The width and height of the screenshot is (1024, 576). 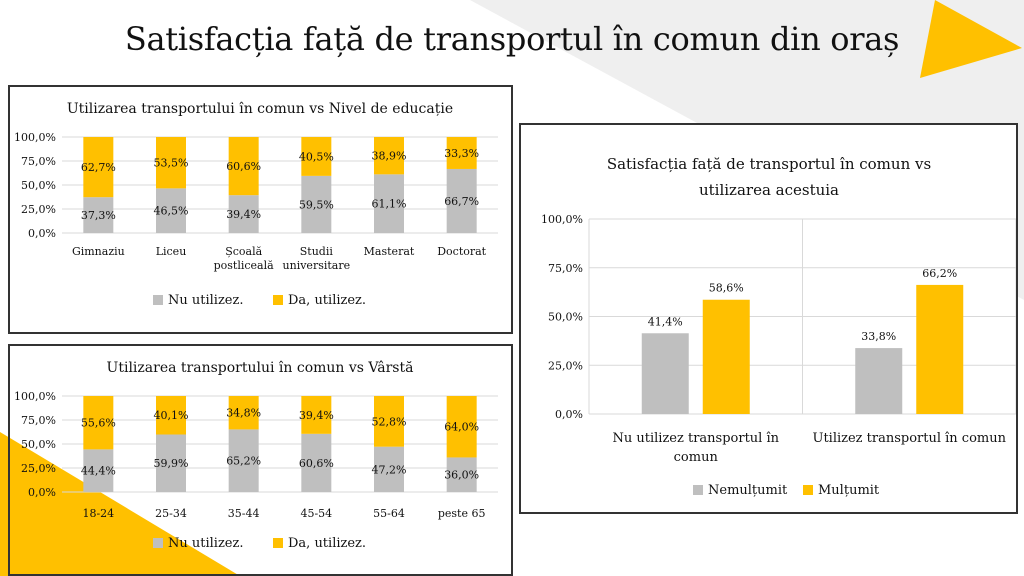 What do you see at coordinates (565, 365) in the screenshot?
I see `chart2-ytick-label: 25,0%` at bounding box center [565, 365].